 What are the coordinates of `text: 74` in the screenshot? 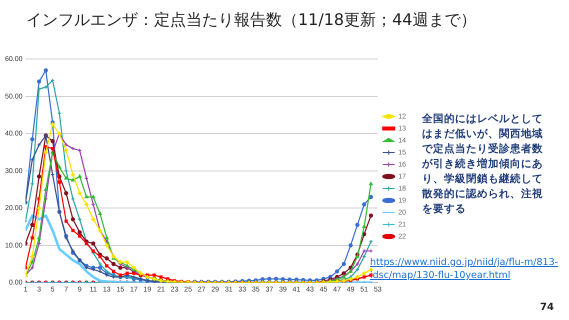 It's located at (547, 307).